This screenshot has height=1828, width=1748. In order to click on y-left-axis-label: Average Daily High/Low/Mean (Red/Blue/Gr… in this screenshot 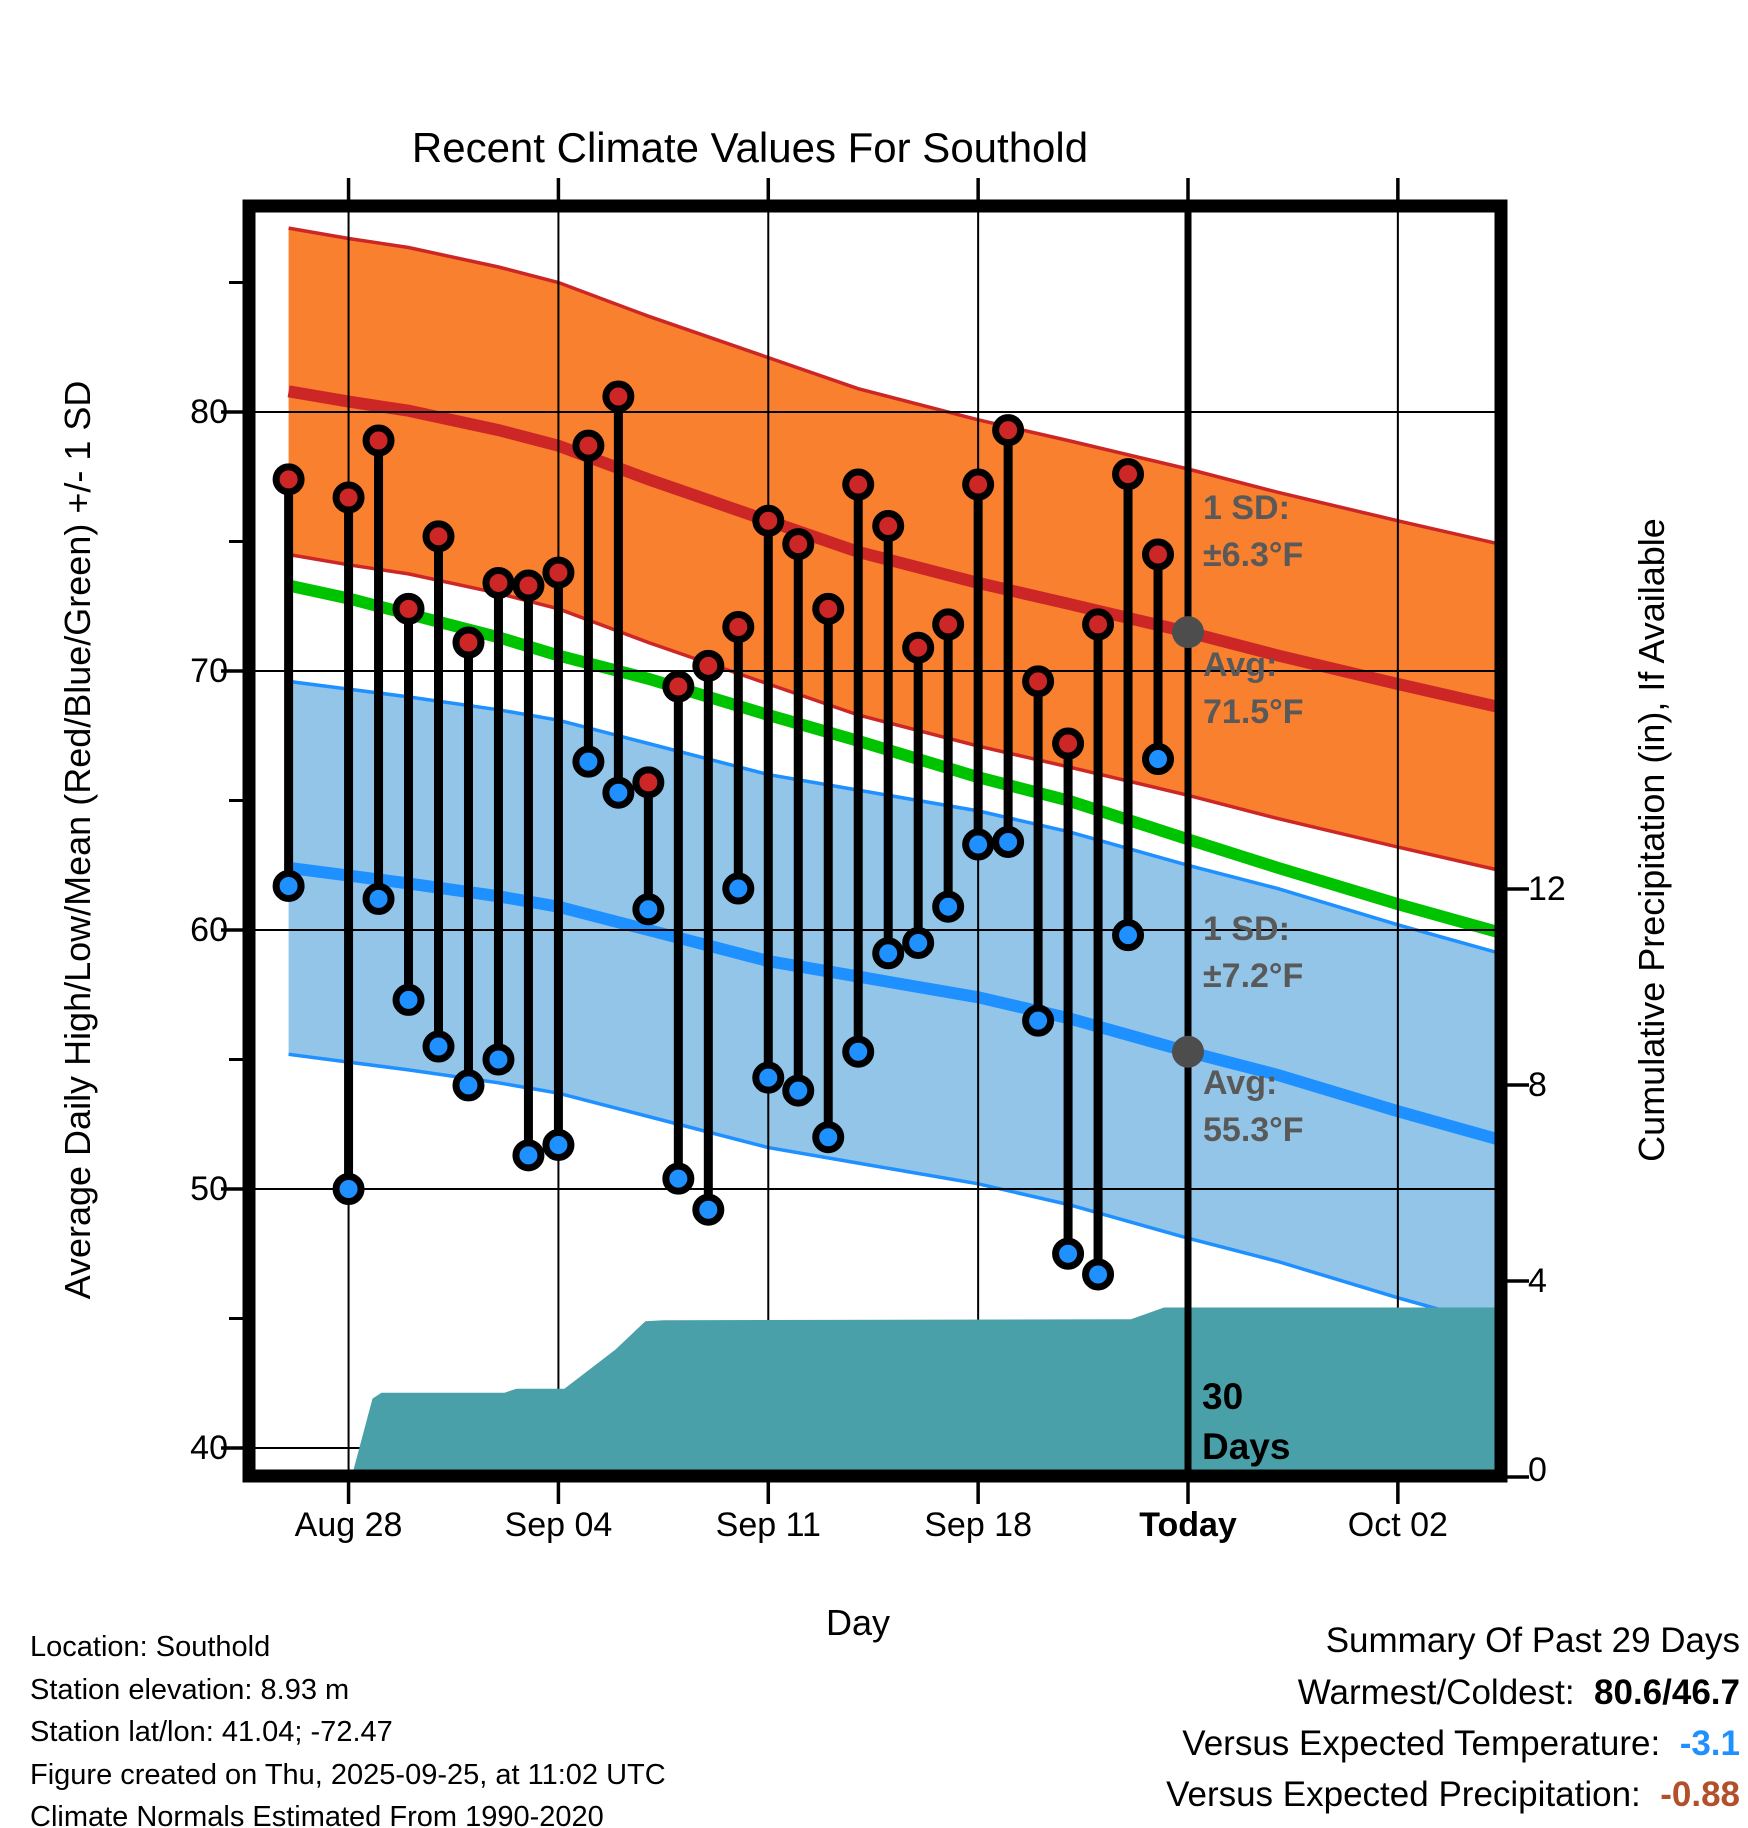, I will do `click(77, 840)`.